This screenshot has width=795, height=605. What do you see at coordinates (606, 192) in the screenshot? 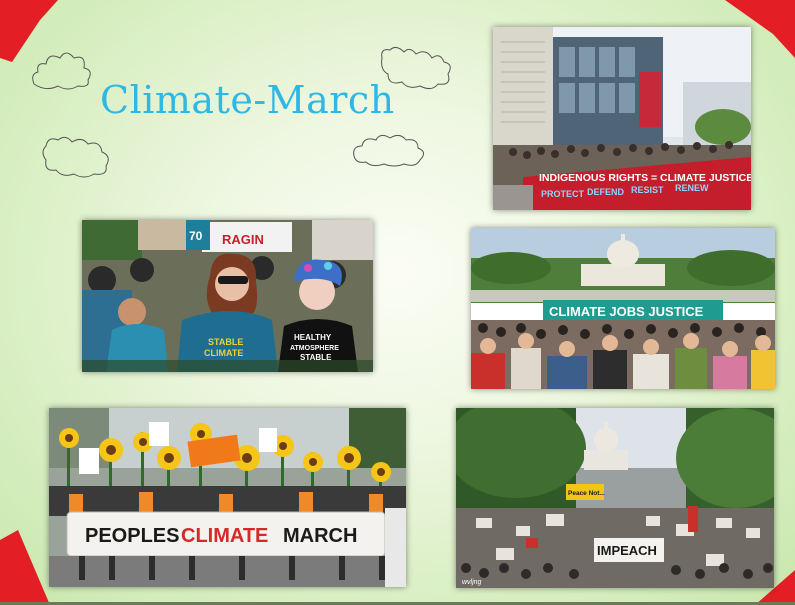
I see `indigenous-banner-word-defend: DEFEND` at bounding box center [606, 192].